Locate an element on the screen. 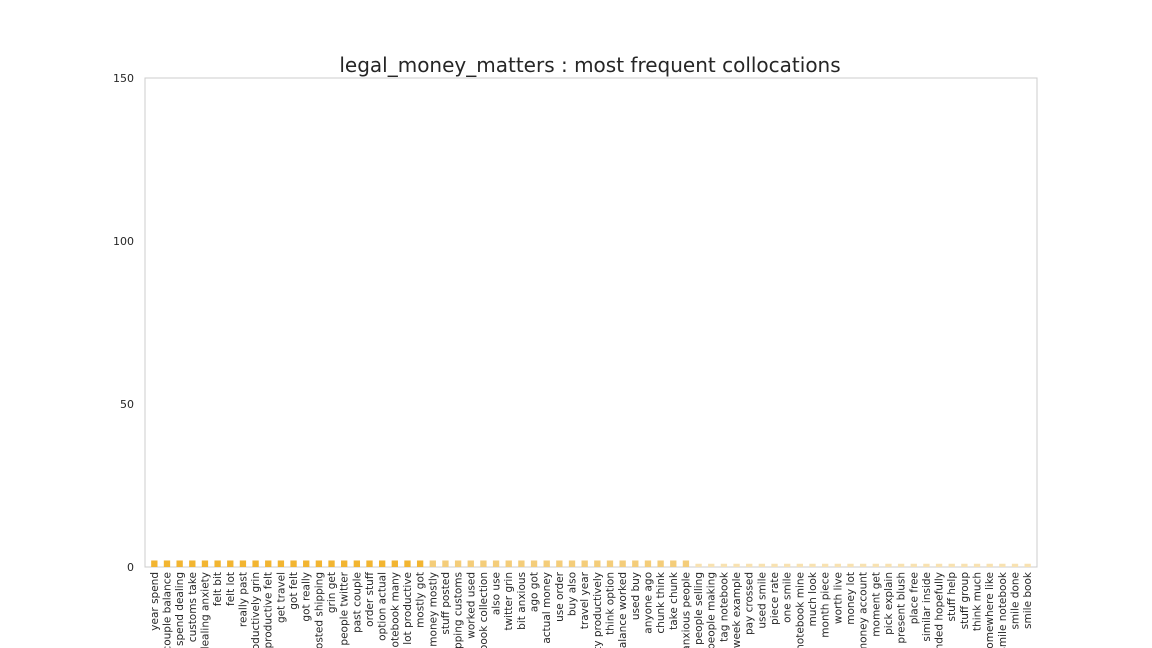  x-tick-label: customs take is located at coordinates (193, 607).